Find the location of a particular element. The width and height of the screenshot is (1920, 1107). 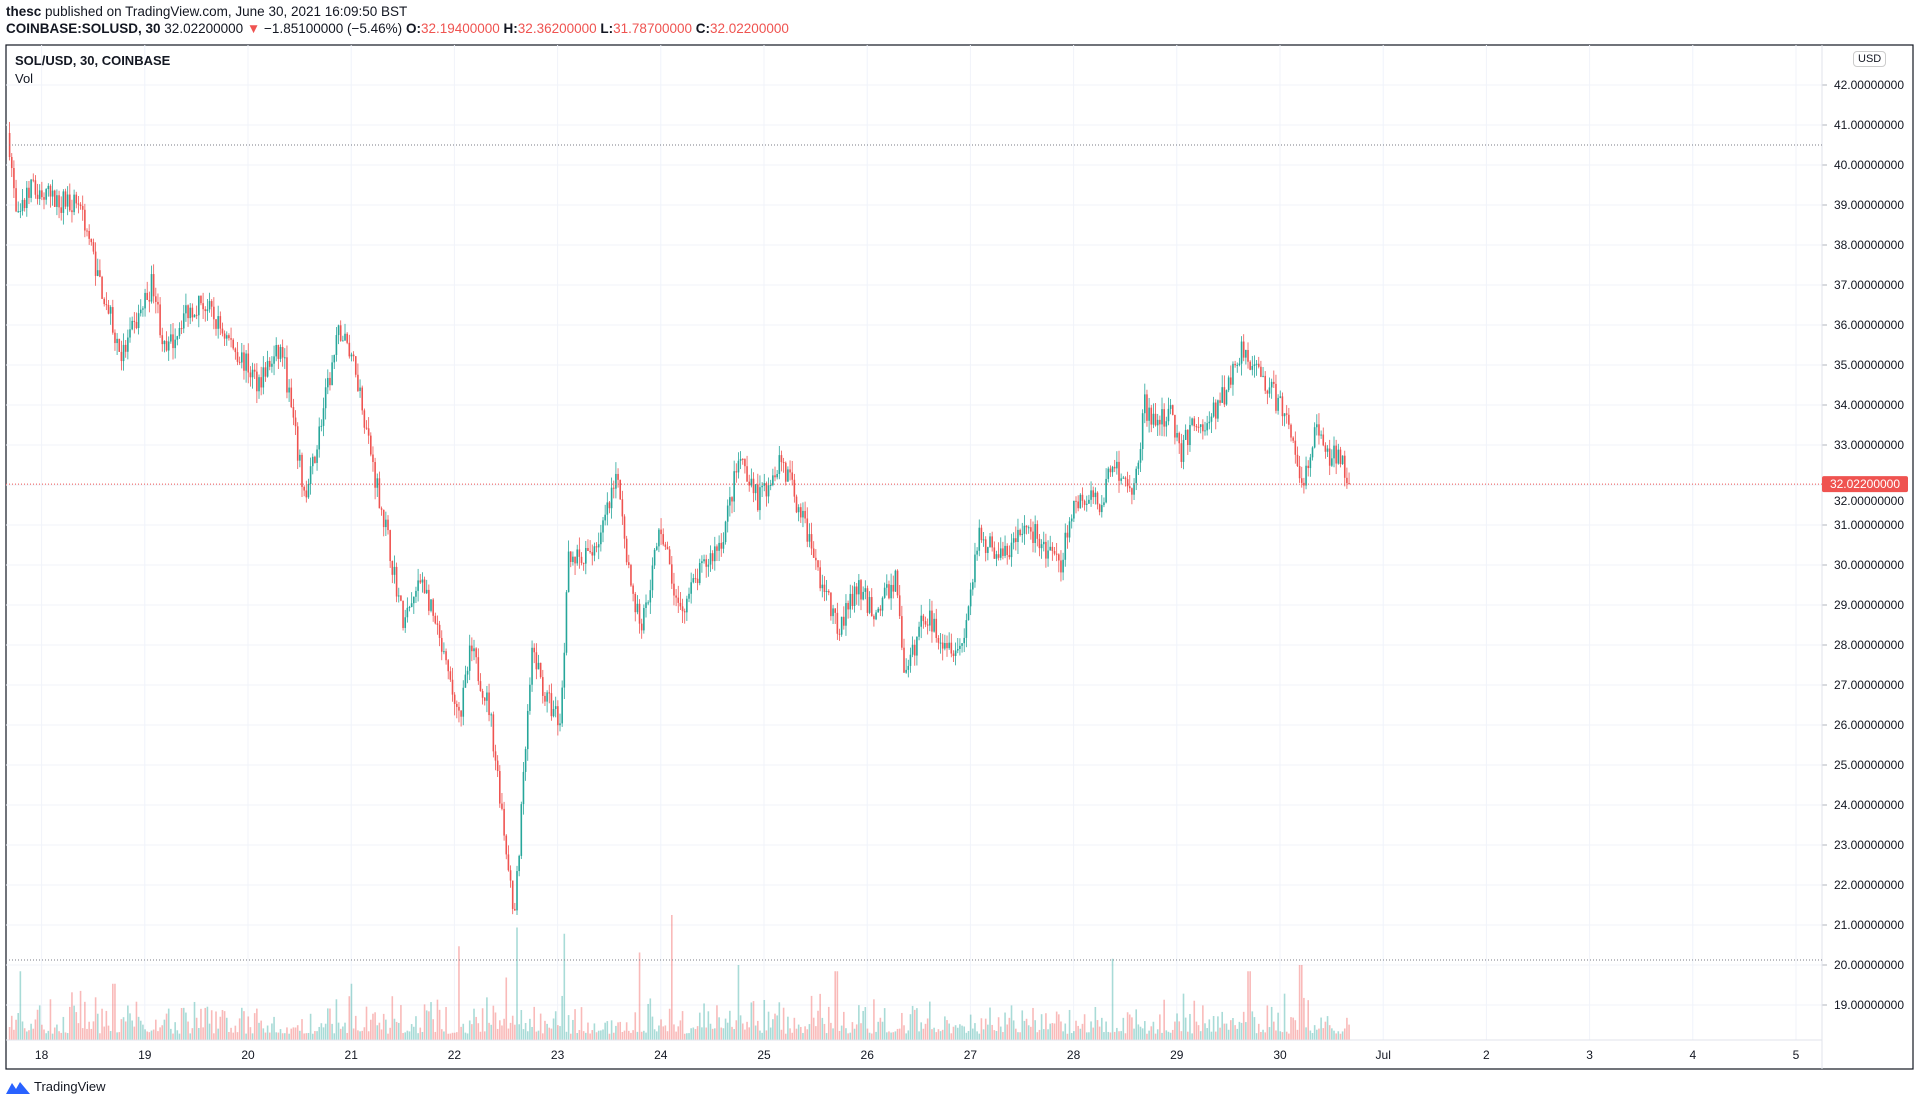

currency-button: USD is located at coordinates (1870, 59).